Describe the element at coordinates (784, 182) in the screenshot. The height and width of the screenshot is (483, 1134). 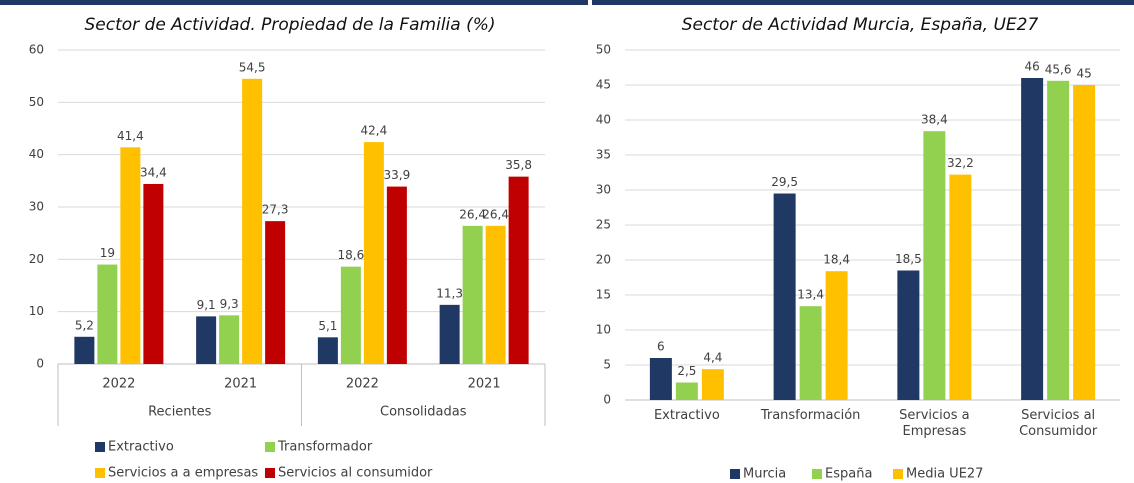
I see `data-label: 29,5` at that location.